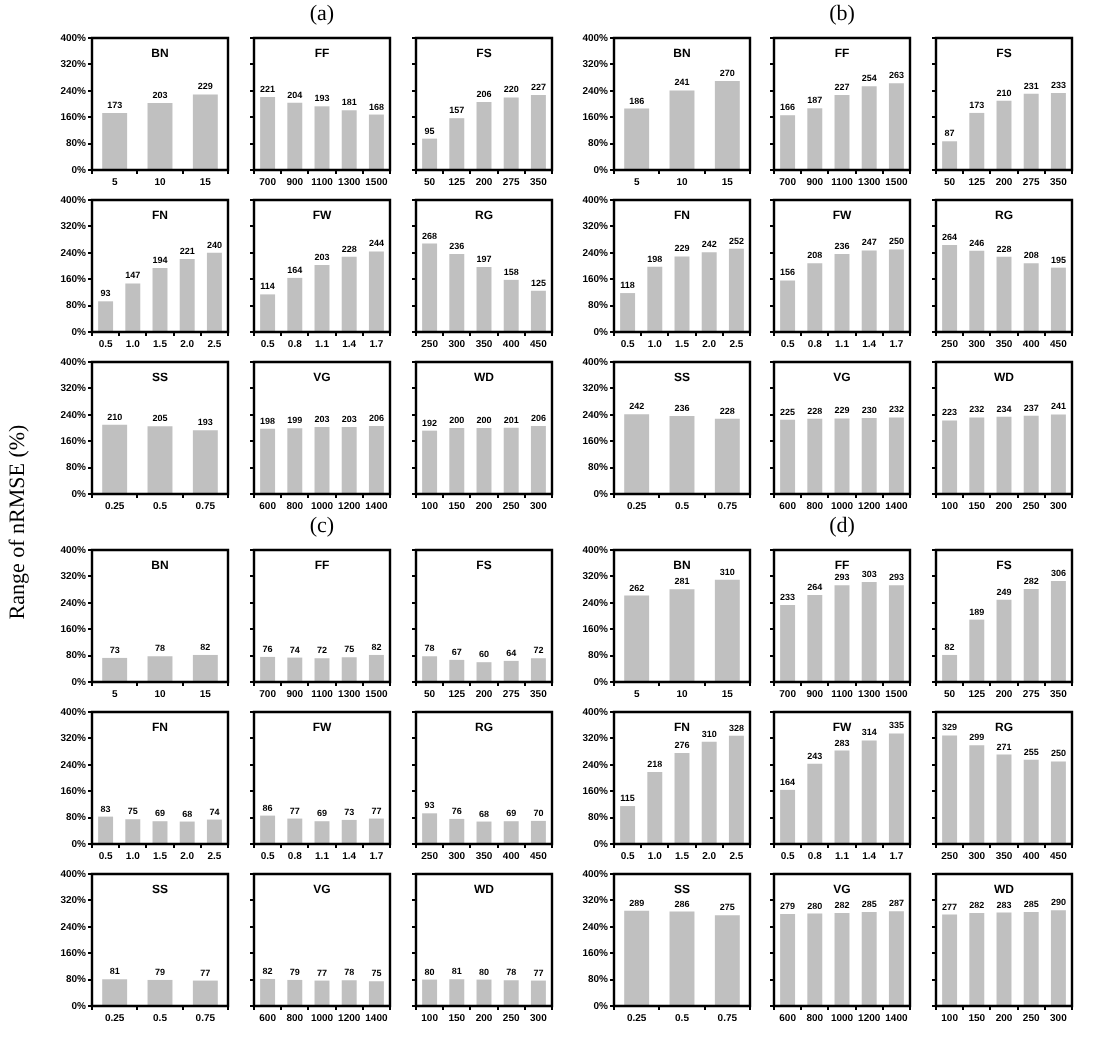 The width and height of the screenshot is (1100, 1044). What do you see at coordinates (322, 526) in the screenshot?
I see `text: (c)` at bounding box center [322, 526].